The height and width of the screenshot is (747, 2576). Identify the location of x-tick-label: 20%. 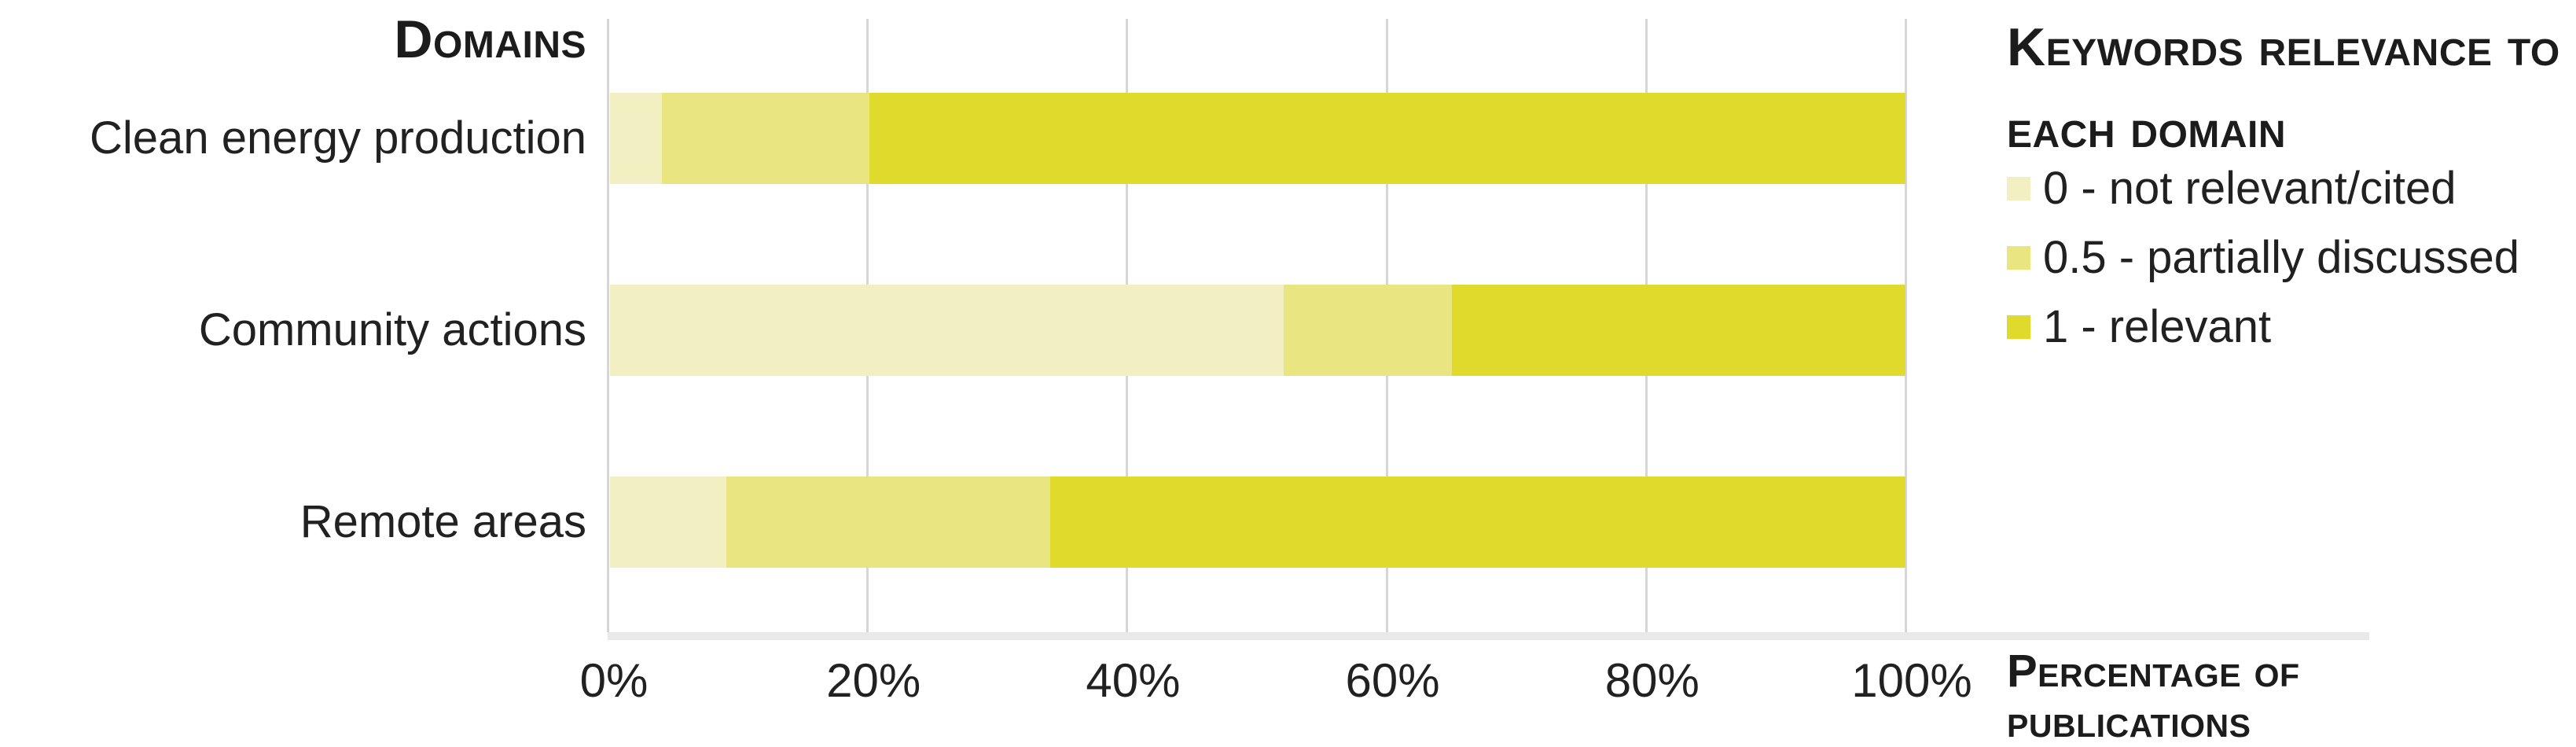
(873, 680).